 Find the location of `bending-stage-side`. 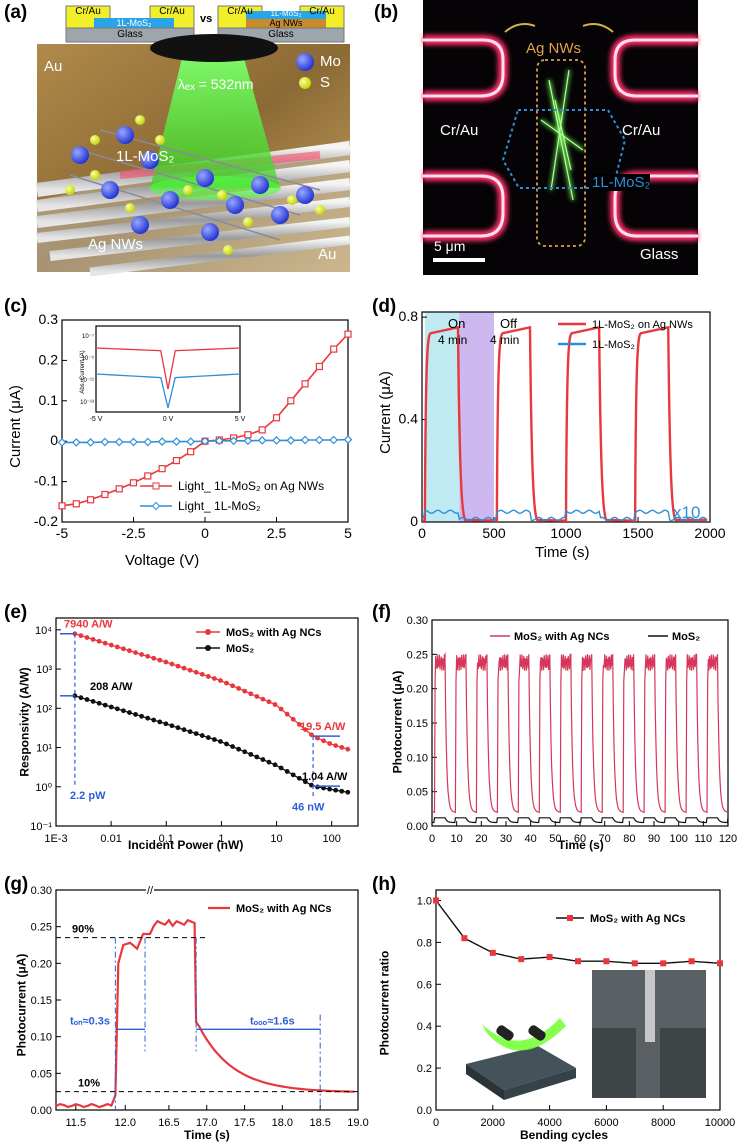

bending-stage-side is located at coordinates (485, 1082).